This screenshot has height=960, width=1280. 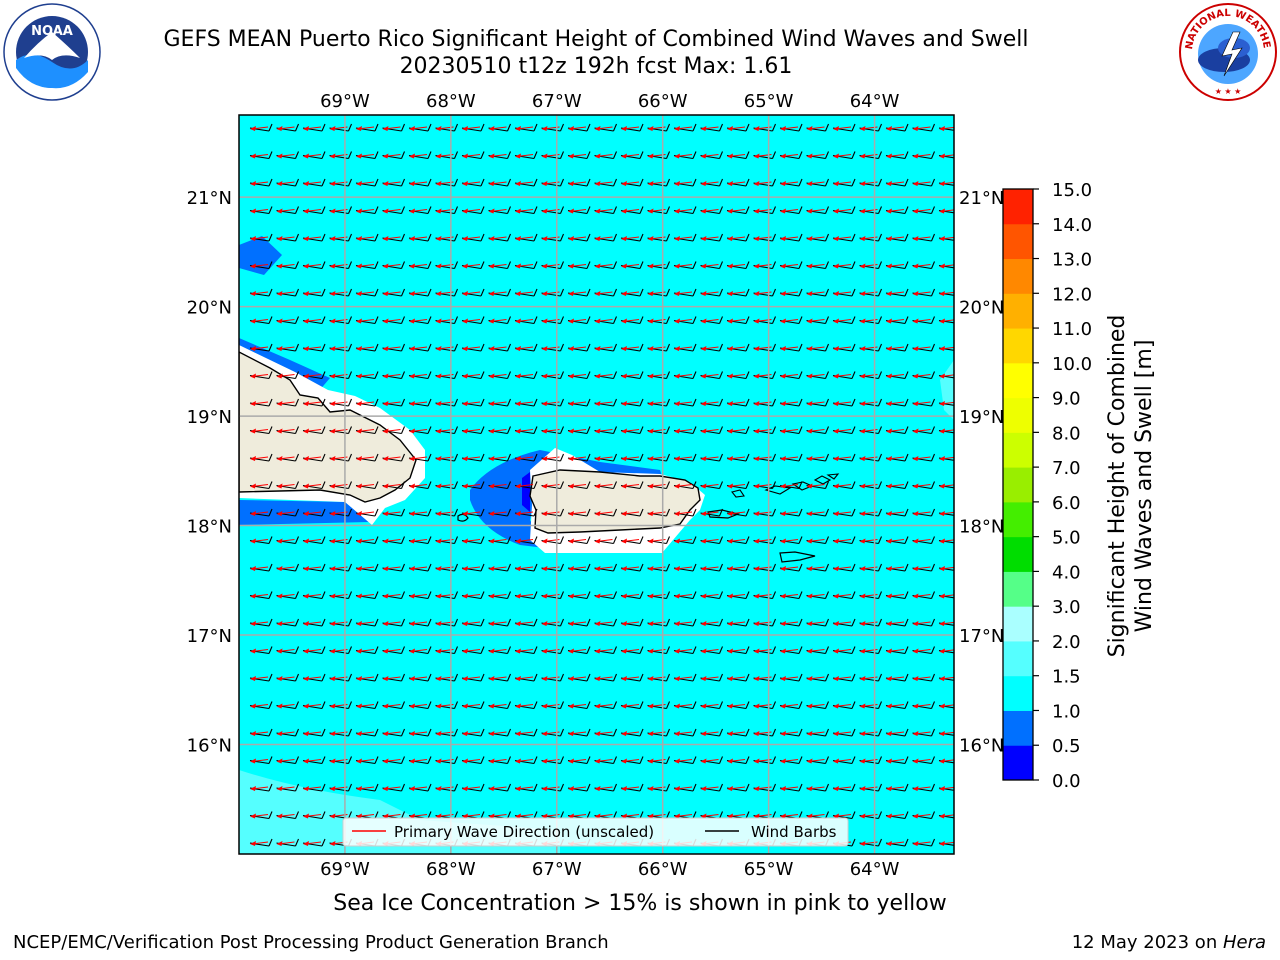 What do you see at coordinates (1244, 942) in the screenshot?
I see `footer-host: Hera` at bounding box center [1244, 942].